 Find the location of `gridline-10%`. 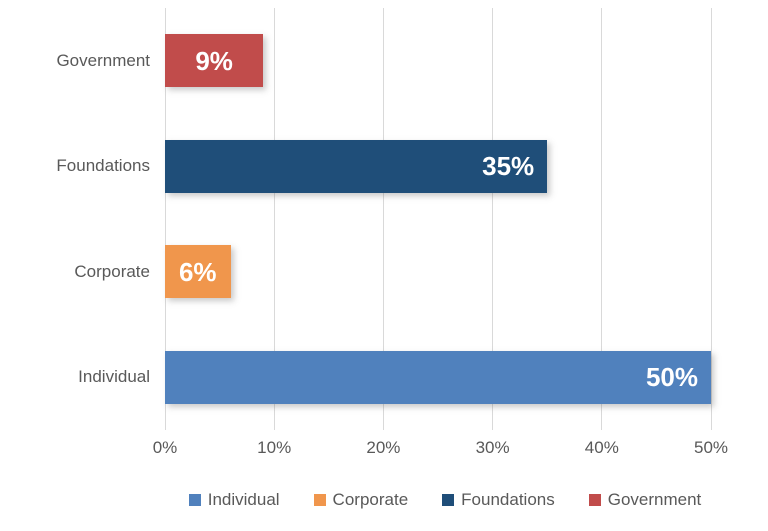

gridline-10% is located at coordinates (274, 219).